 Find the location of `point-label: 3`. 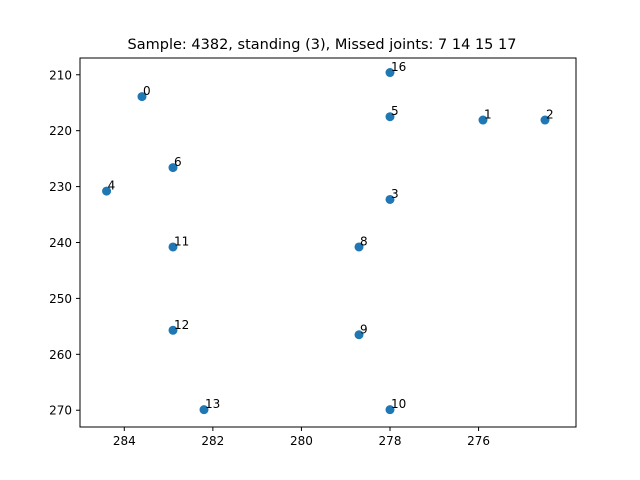

point-label: 3 is located at coordinates (395, 194).